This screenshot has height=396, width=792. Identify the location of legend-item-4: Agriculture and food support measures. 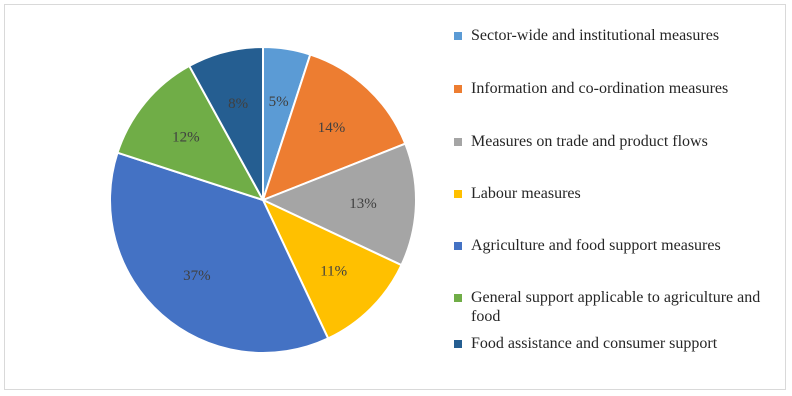
(619, 245).